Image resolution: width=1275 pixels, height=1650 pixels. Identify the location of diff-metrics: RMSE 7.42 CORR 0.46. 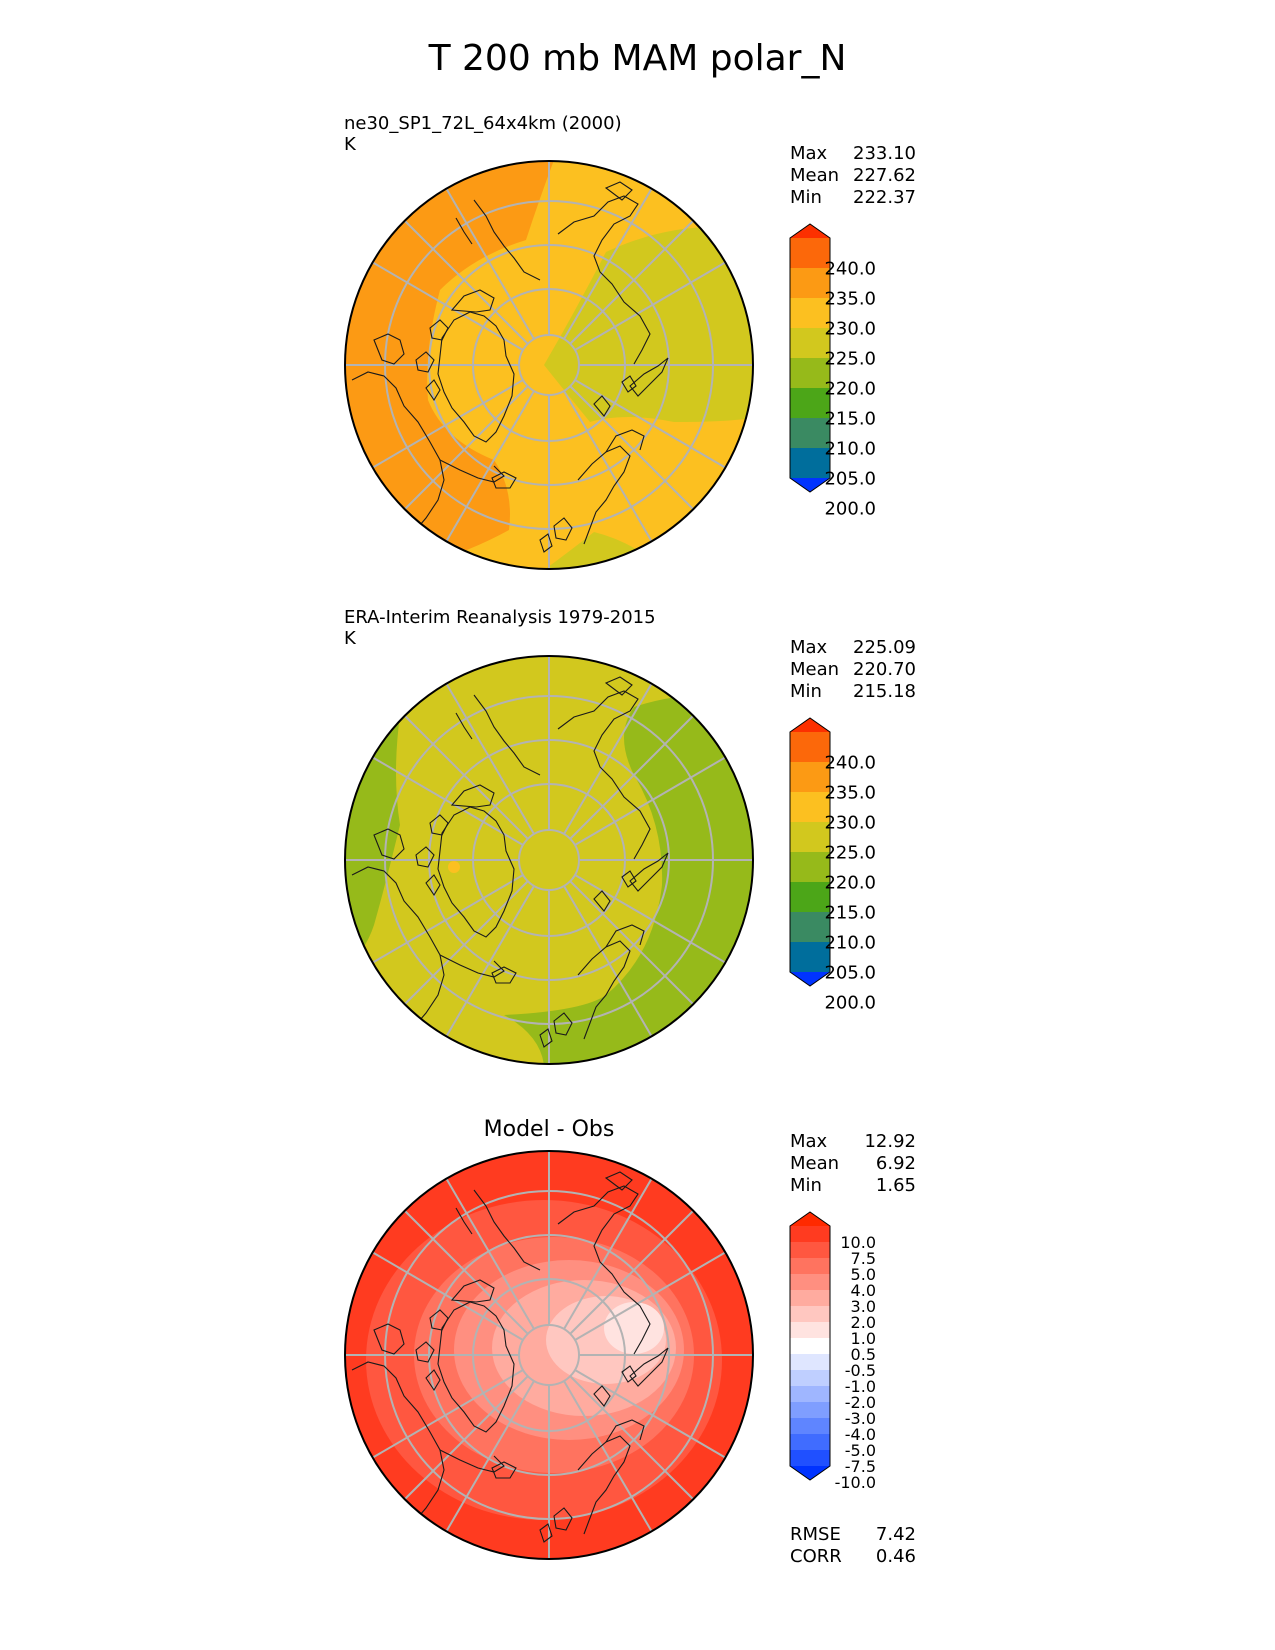
(853, 1546).